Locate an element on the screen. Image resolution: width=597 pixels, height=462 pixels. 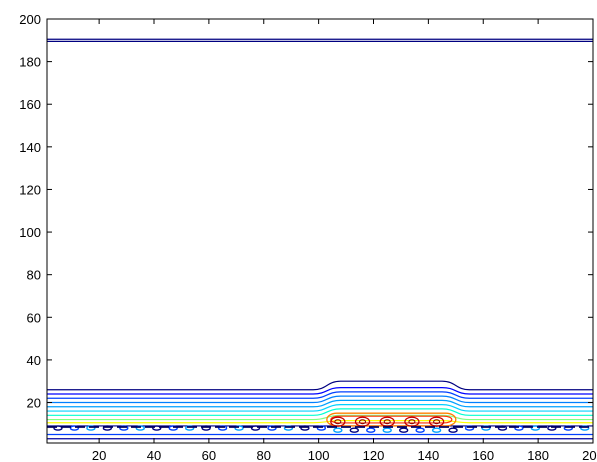
y-tick-label-9: 200 is located at coordinates (30, 19).